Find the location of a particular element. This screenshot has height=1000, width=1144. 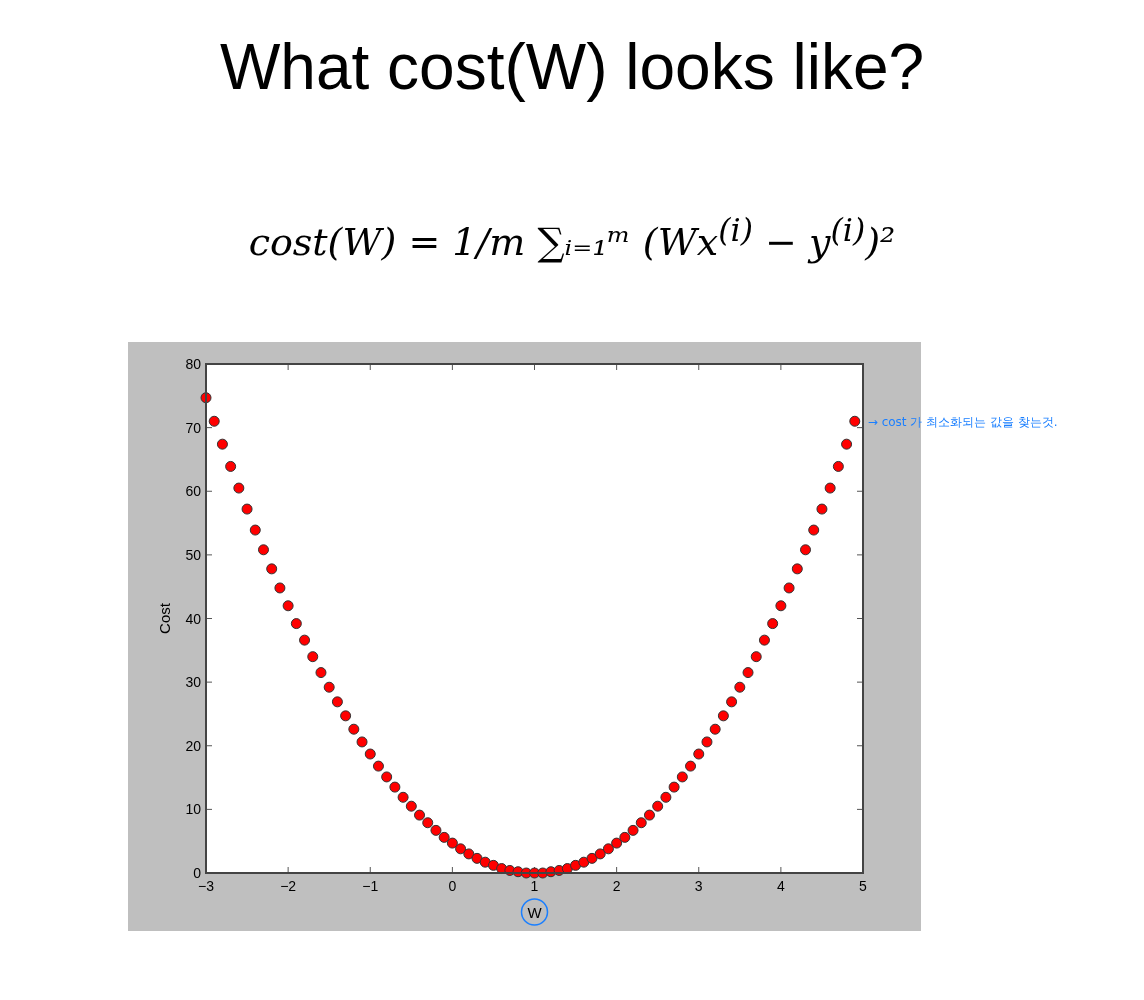

y-tick-label: 20 is located at coordinates (193, 745).